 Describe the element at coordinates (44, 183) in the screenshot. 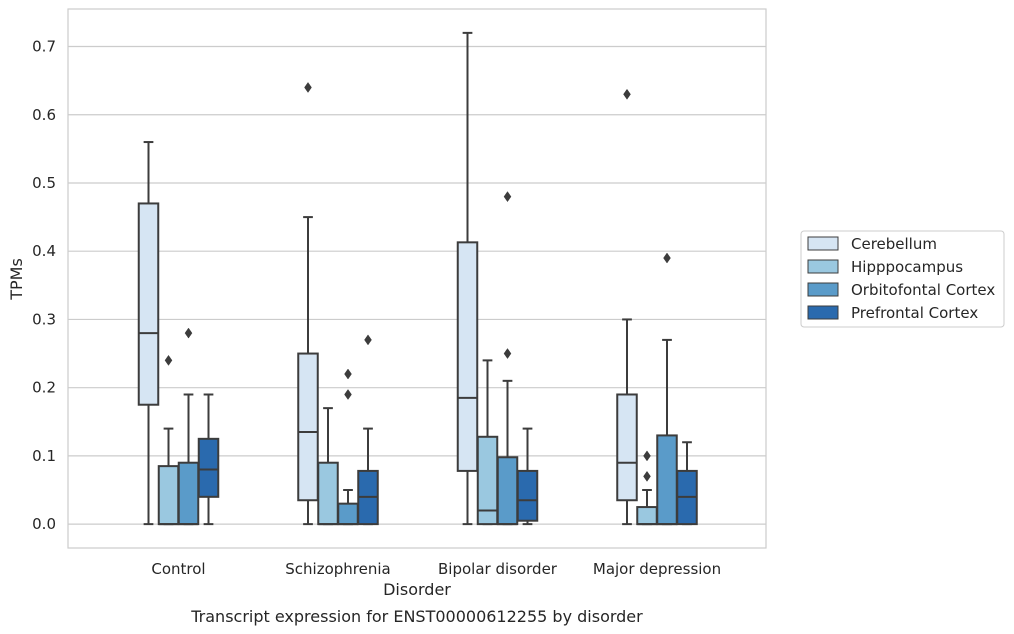

I see `y-tick-label: 0.5` at that location.